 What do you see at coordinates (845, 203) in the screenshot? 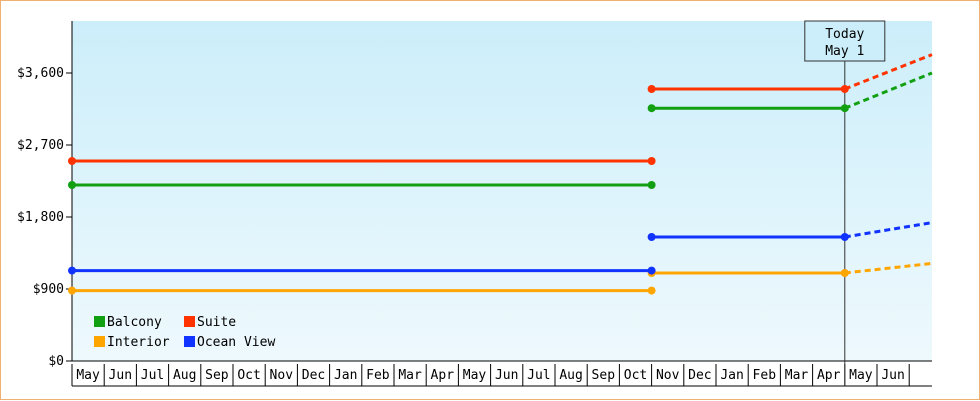
I see `today-marker: Today May 1` at bounding box center [845, 203].